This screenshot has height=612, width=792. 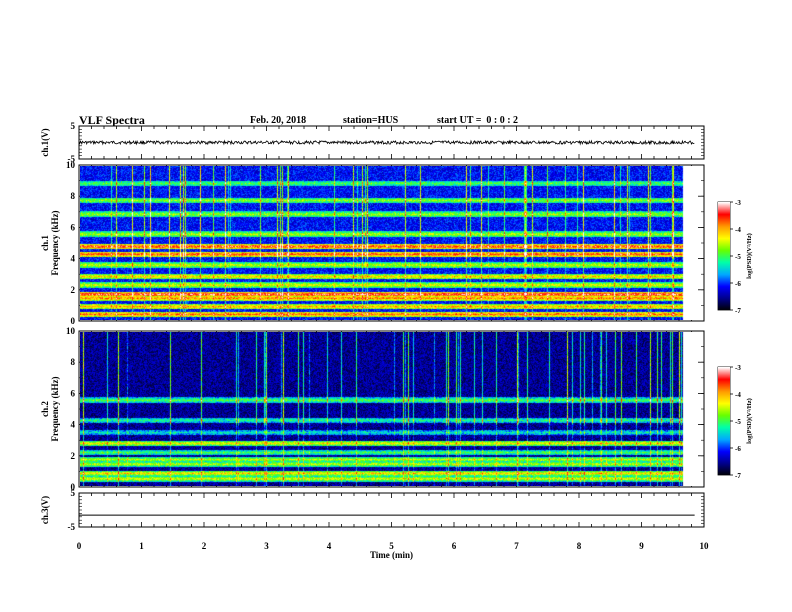 I want to click on ch1-waveform-trace, so click(x=386, y=142).